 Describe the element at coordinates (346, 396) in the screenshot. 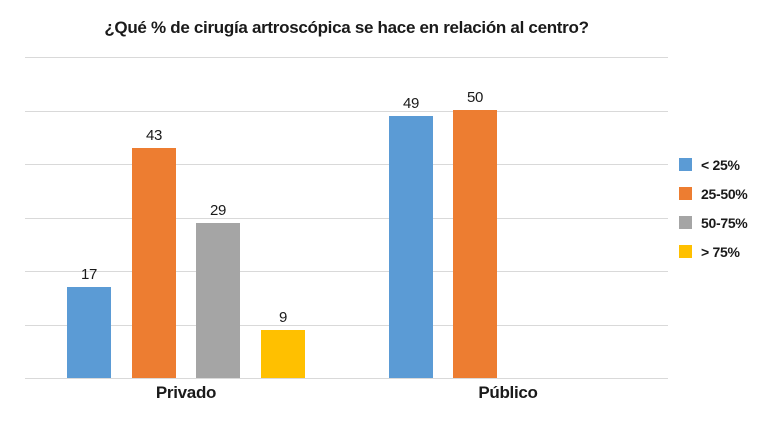

I see `x-axis-labels: Privado Público` at that location.